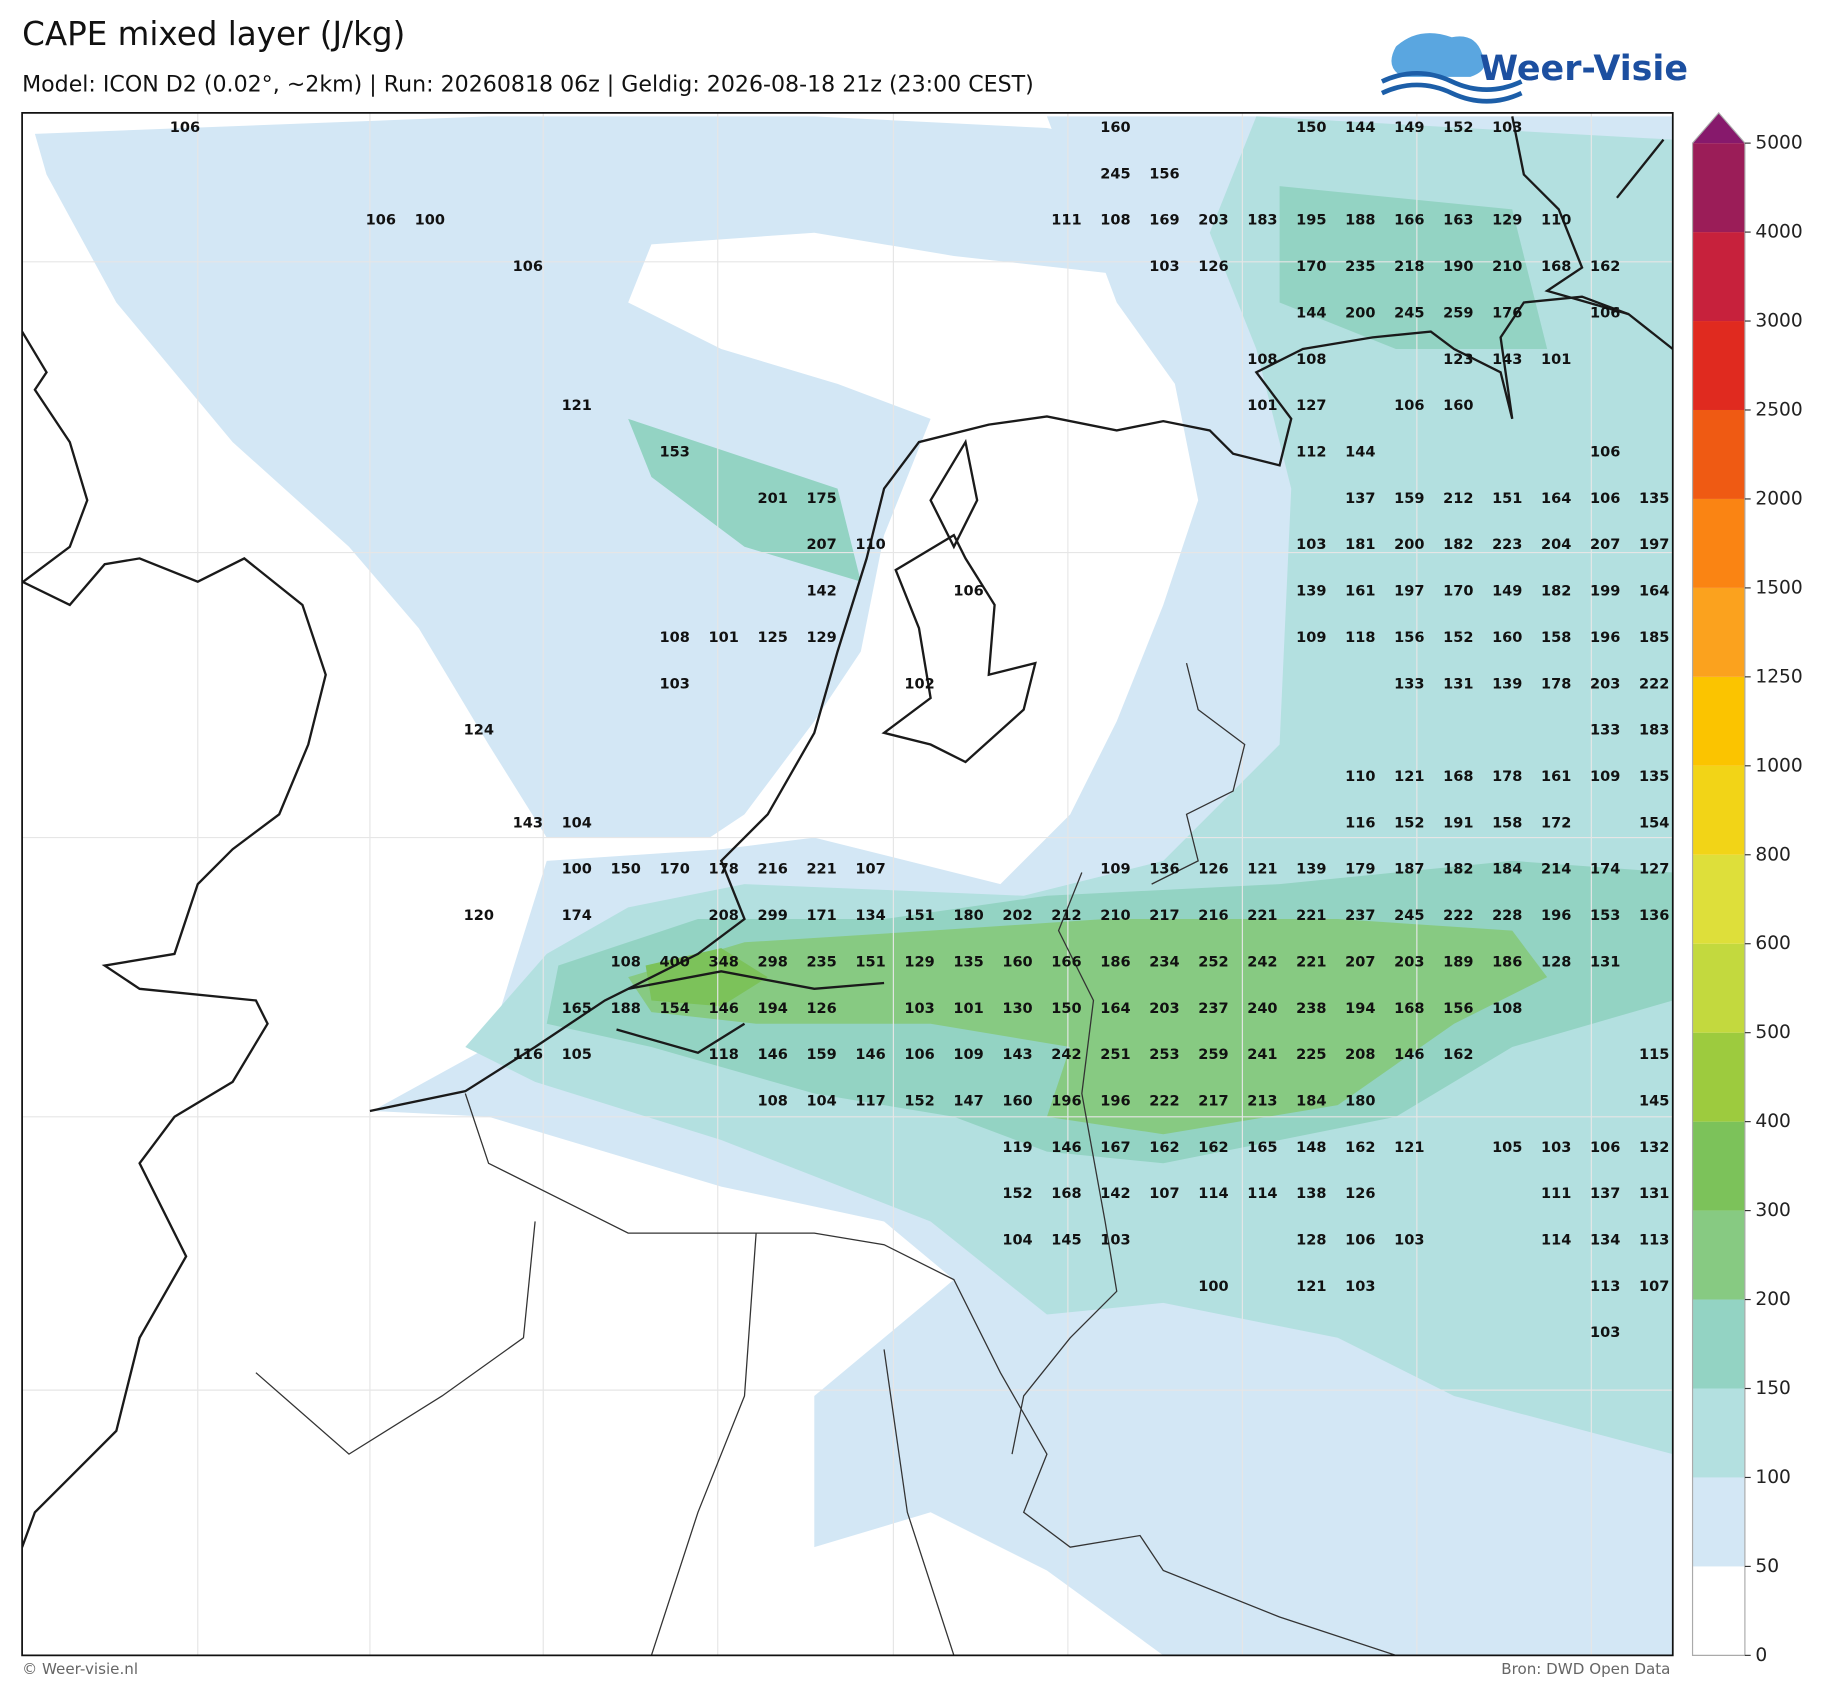  I want to click on cape-value: 185, so click(1654, 638).